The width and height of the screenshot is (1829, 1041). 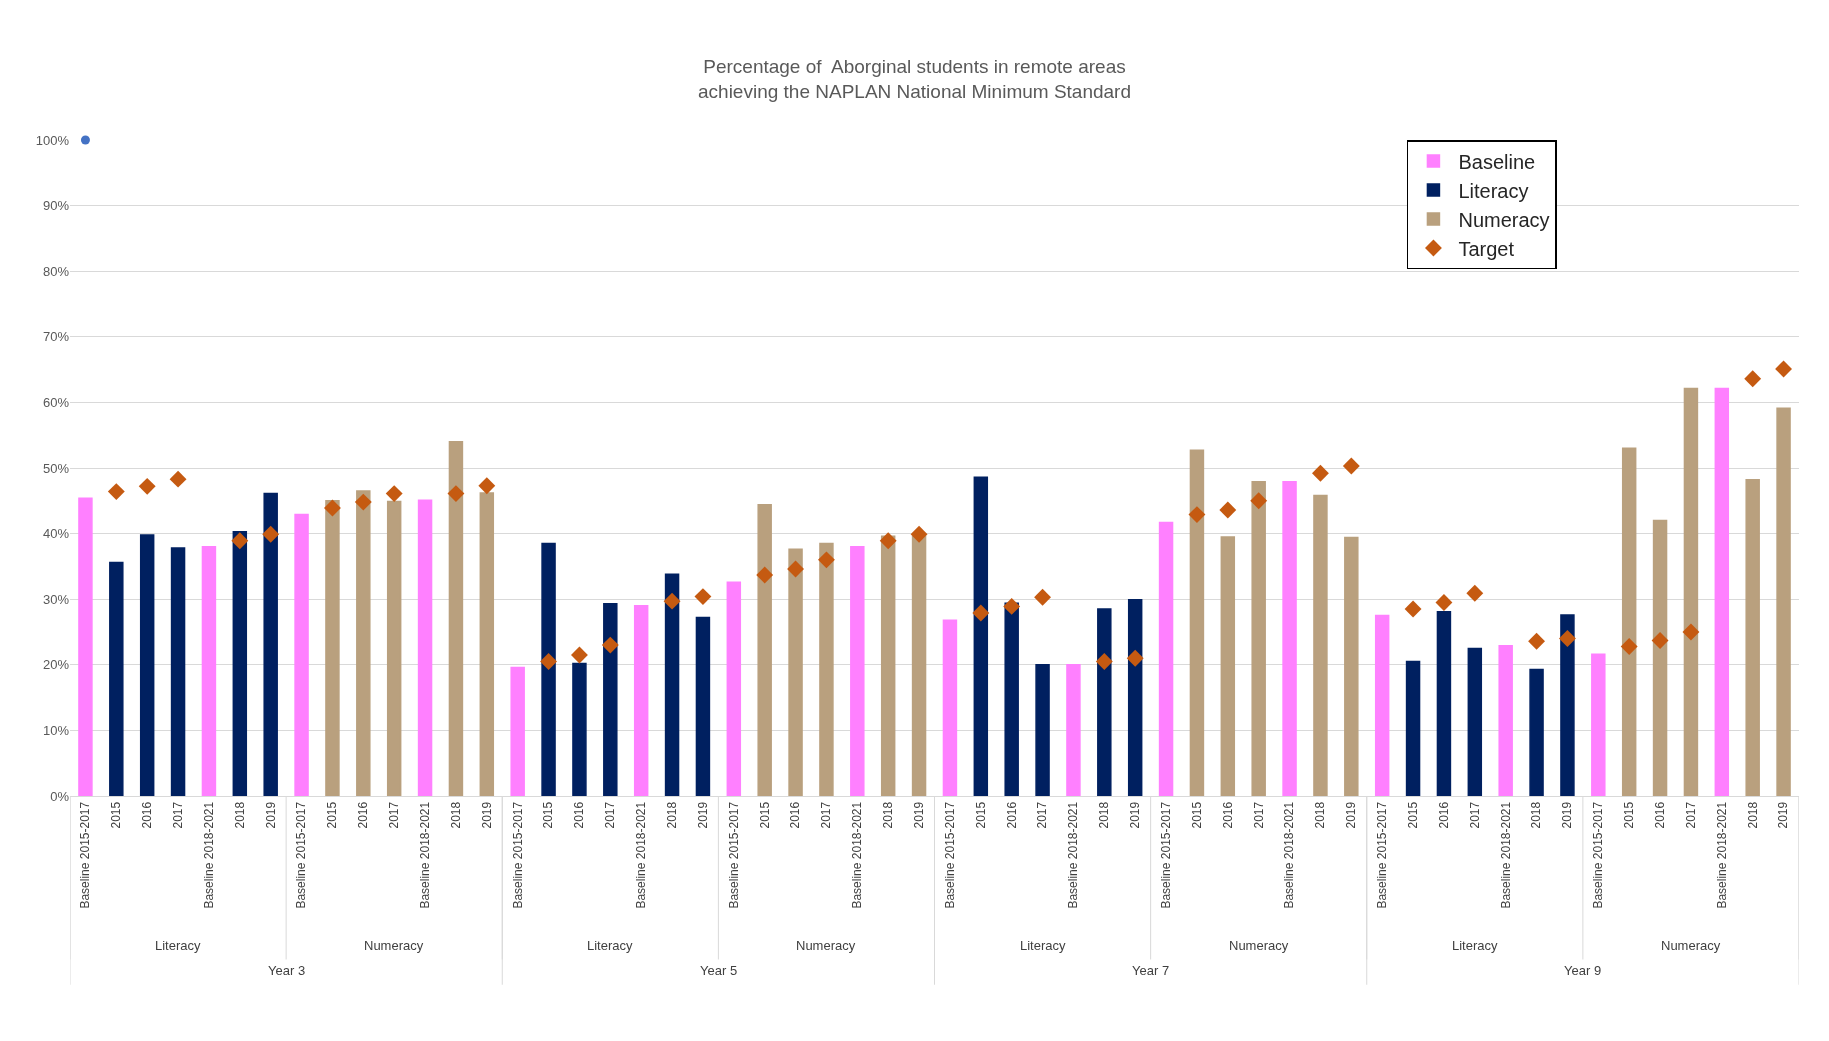 I want to click on text: Year 7, so click(x=1151, y=970).